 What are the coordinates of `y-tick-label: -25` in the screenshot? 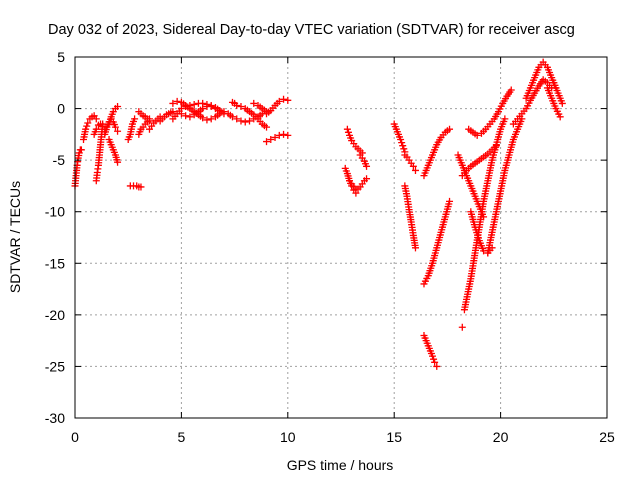 It's located at (55, 366).